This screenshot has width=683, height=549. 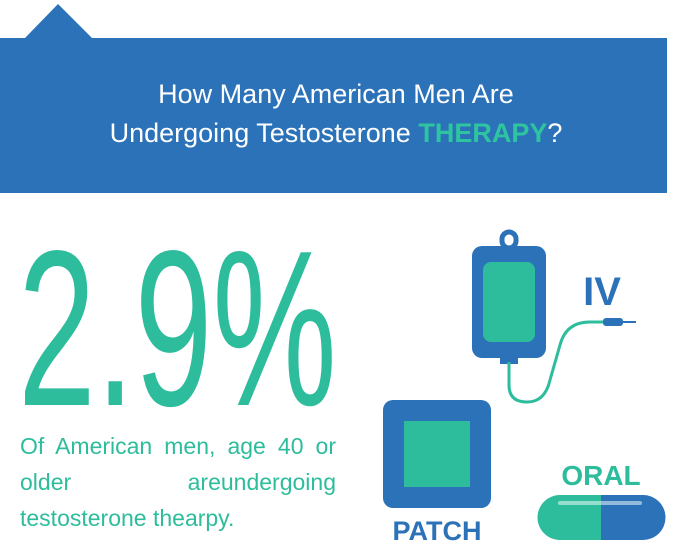 I want to click on iv-hook, so click(x=509, y=240).